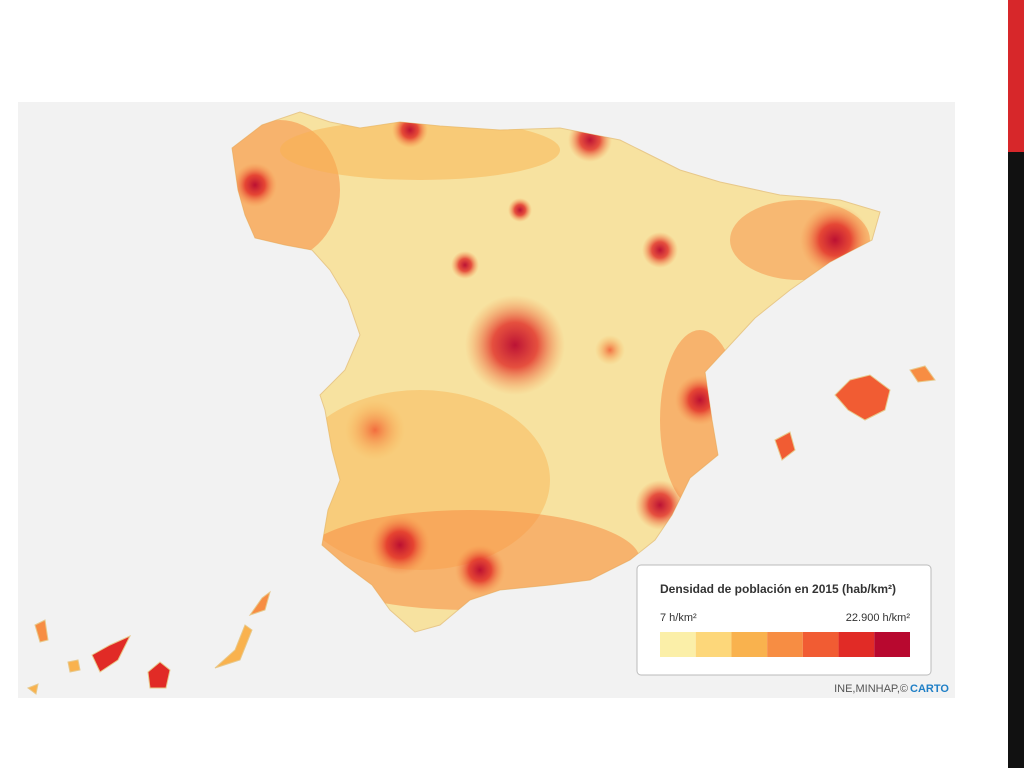  I want to click on accent-bar, so click(1016, 76).